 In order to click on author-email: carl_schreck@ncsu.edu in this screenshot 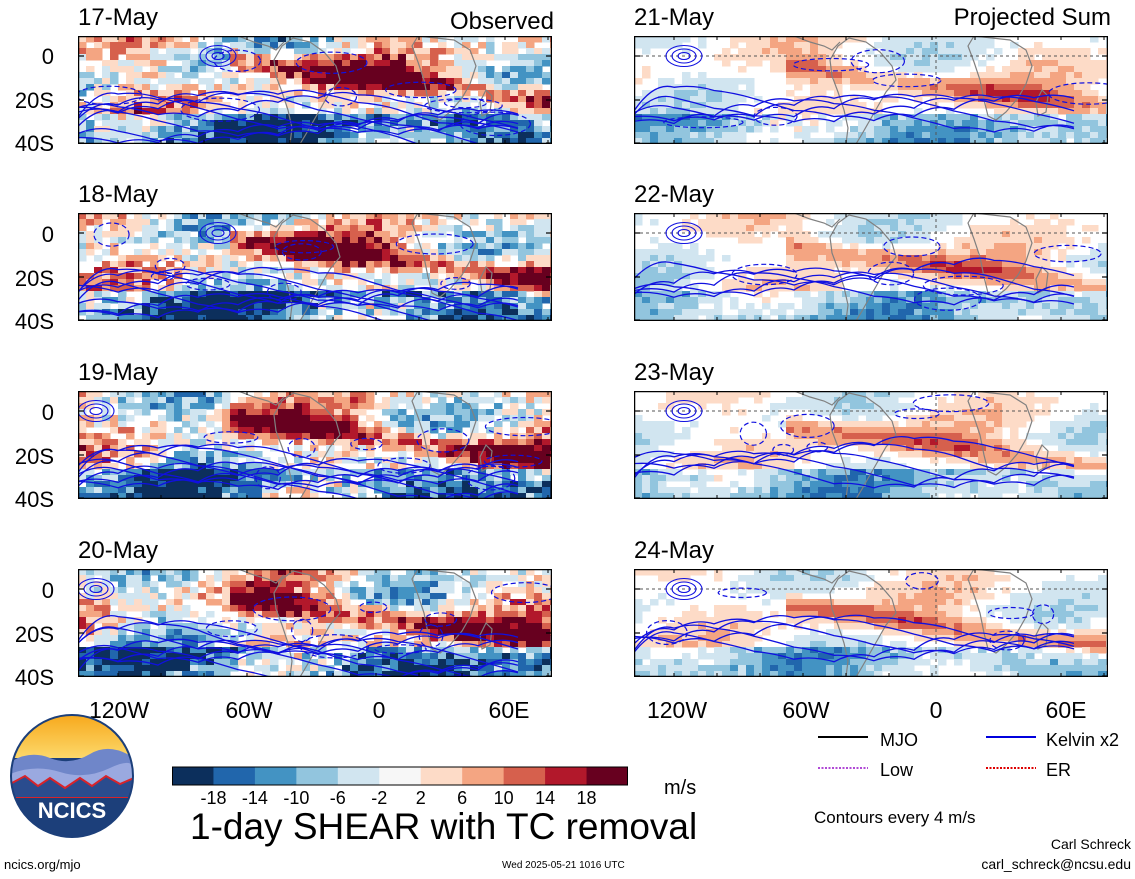, I will do `click(1056, 864)`.